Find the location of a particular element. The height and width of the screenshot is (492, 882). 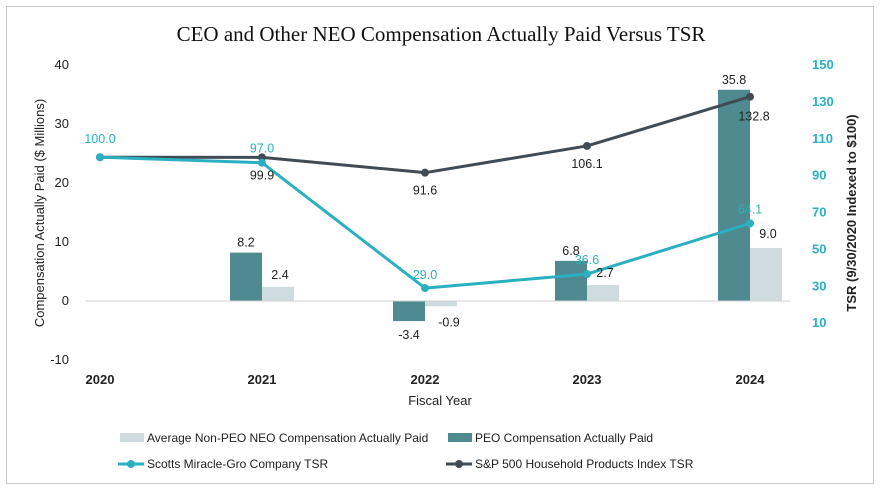

line-data-label: 91.6 is located at coordinates (425, 191).